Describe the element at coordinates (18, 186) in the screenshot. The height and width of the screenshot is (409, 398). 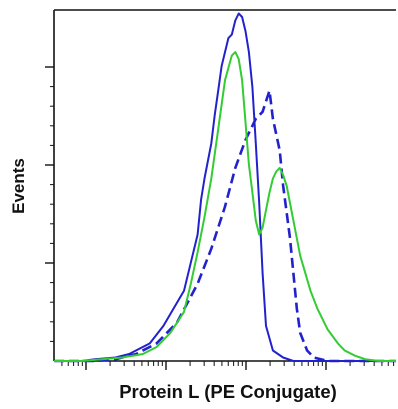
I see `y-axis-title: Events` at that location.